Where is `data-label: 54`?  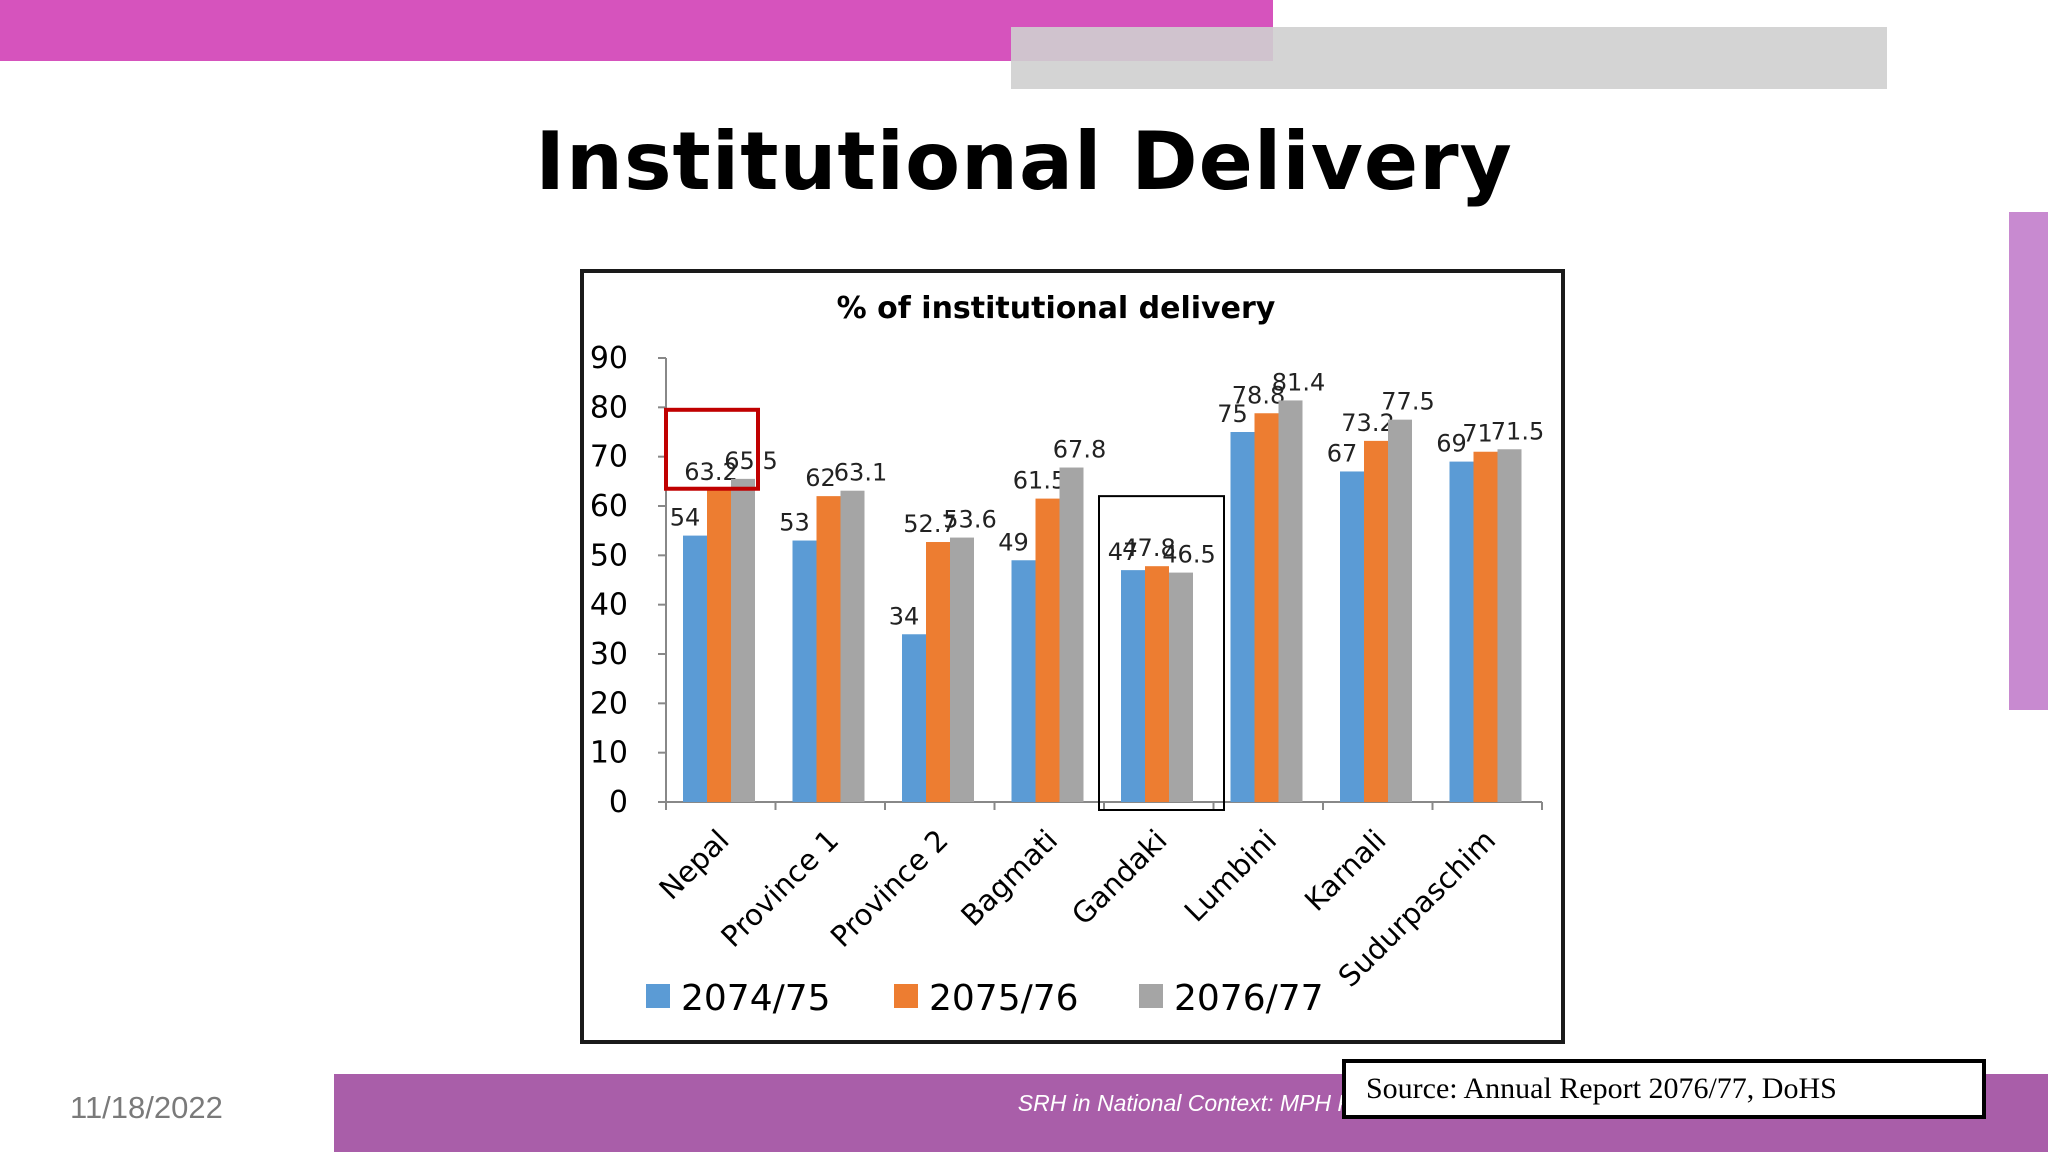
data-label: 54 is located at coordinates (685, 518).